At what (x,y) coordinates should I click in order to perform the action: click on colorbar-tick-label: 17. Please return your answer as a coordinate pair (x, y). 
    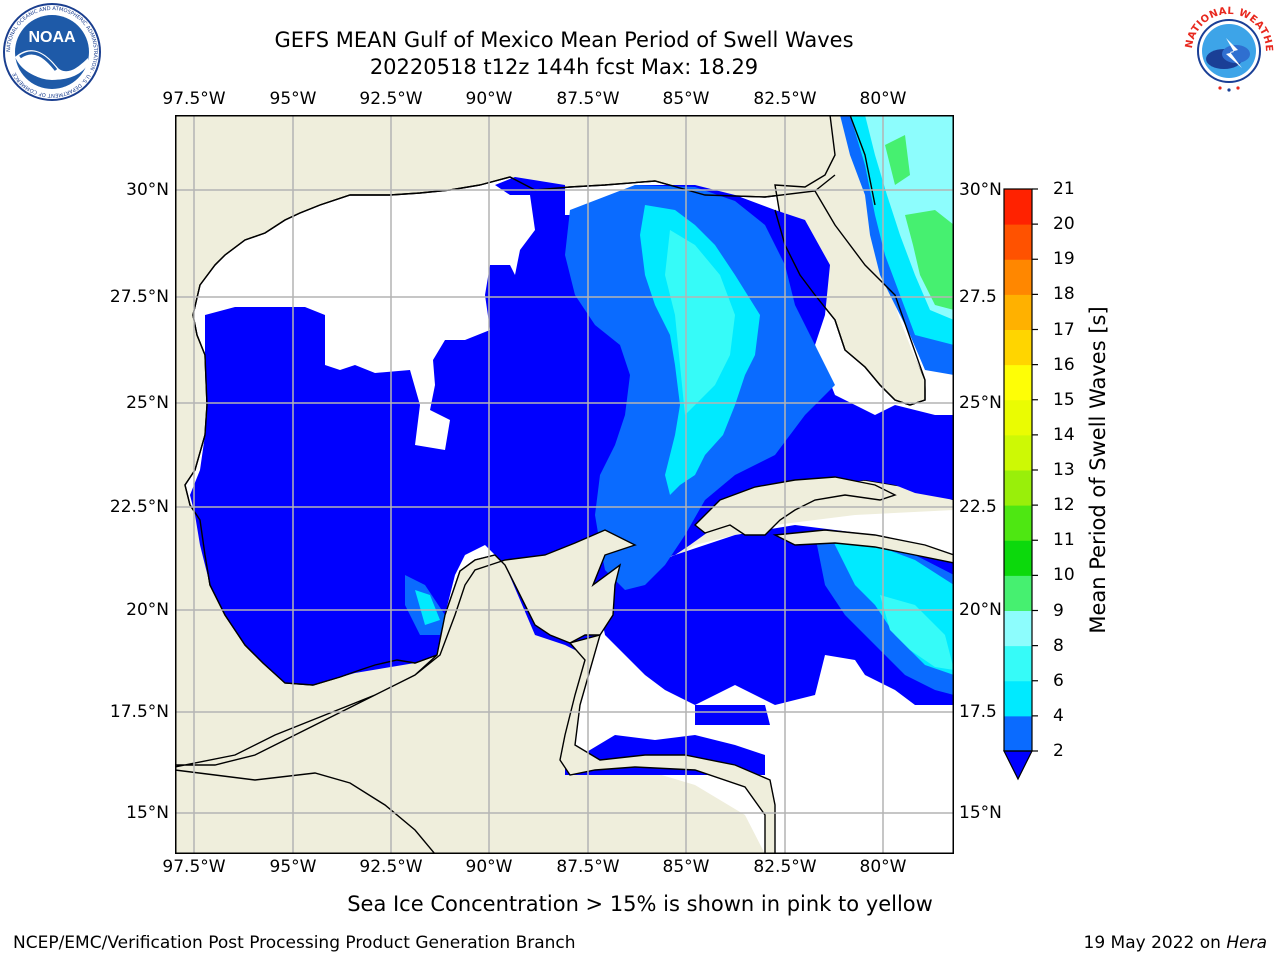
    Looking at the image, I should click on (1064, 329).